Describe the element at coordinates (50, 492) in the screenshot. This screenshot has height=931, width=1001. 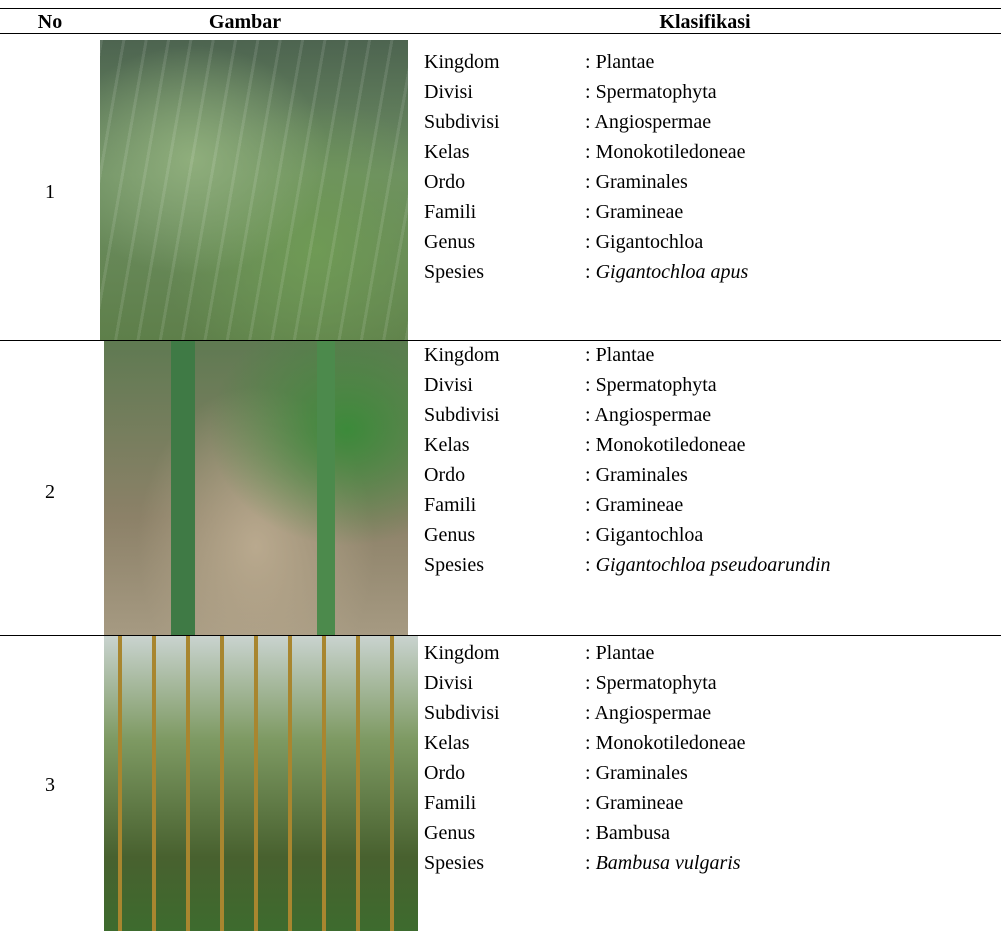
I see `row-number: 2` at that location.